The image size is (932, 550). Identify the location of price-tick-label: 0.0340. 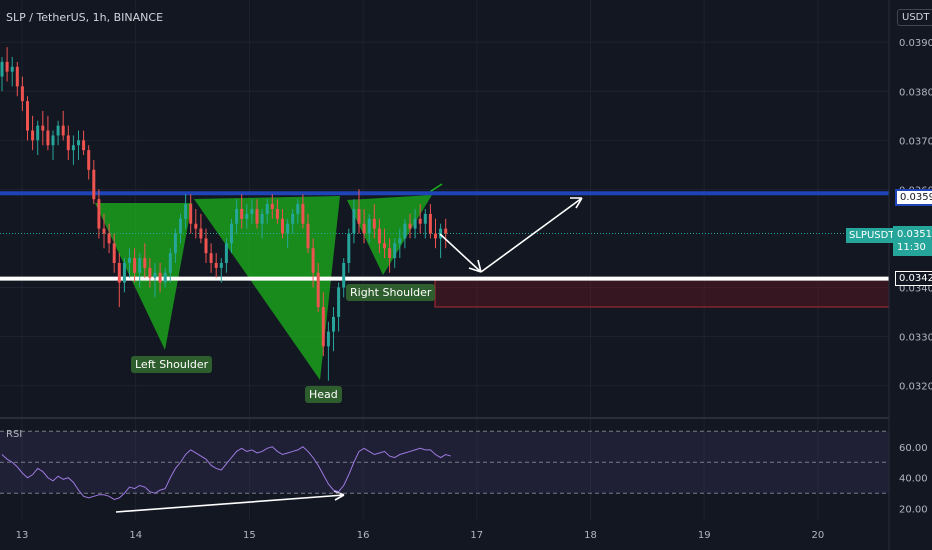
(915, 288).